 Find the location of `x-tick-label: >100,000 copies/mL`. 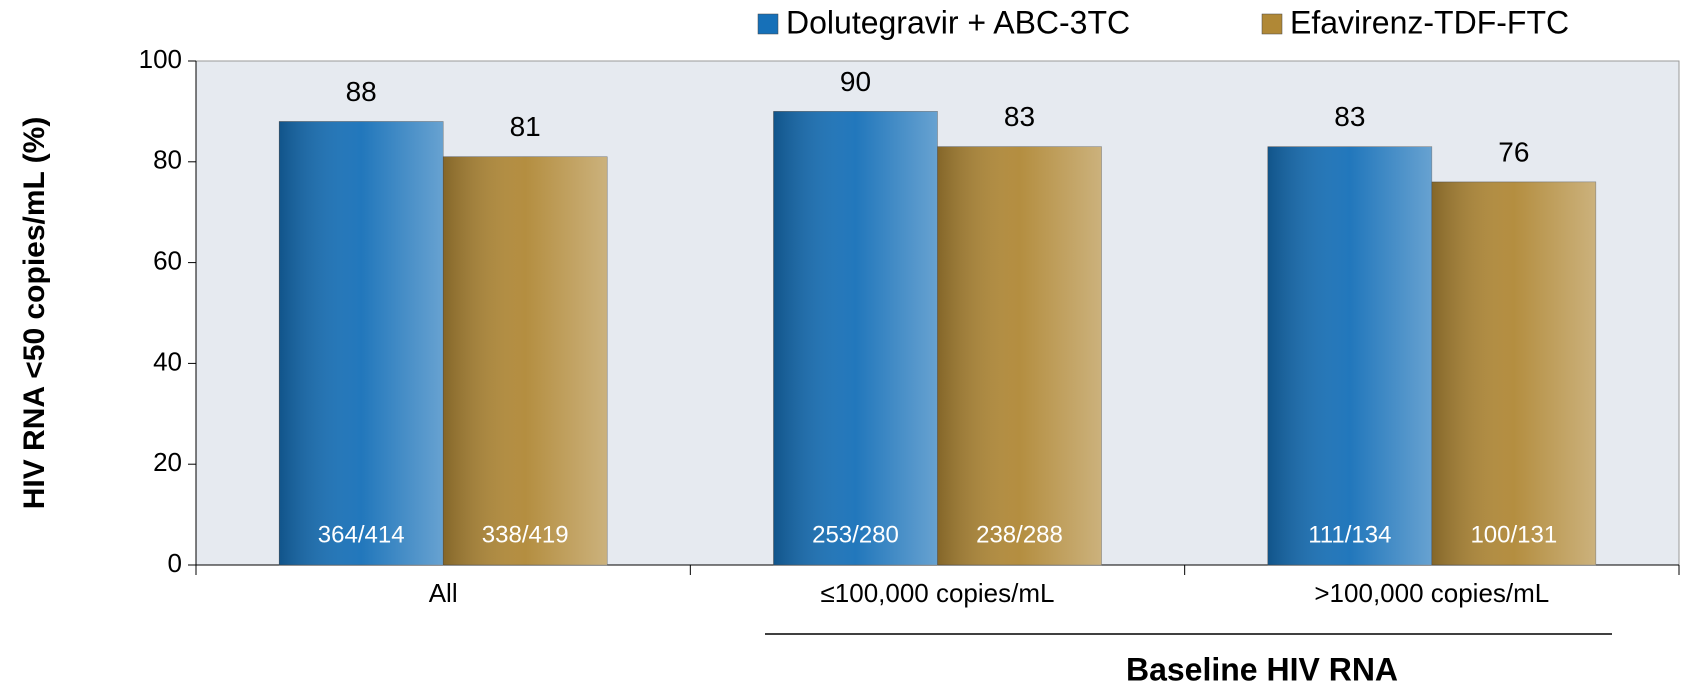

x-tick-label: >100,000 copies/mL is located at coordinates (1431, 593).